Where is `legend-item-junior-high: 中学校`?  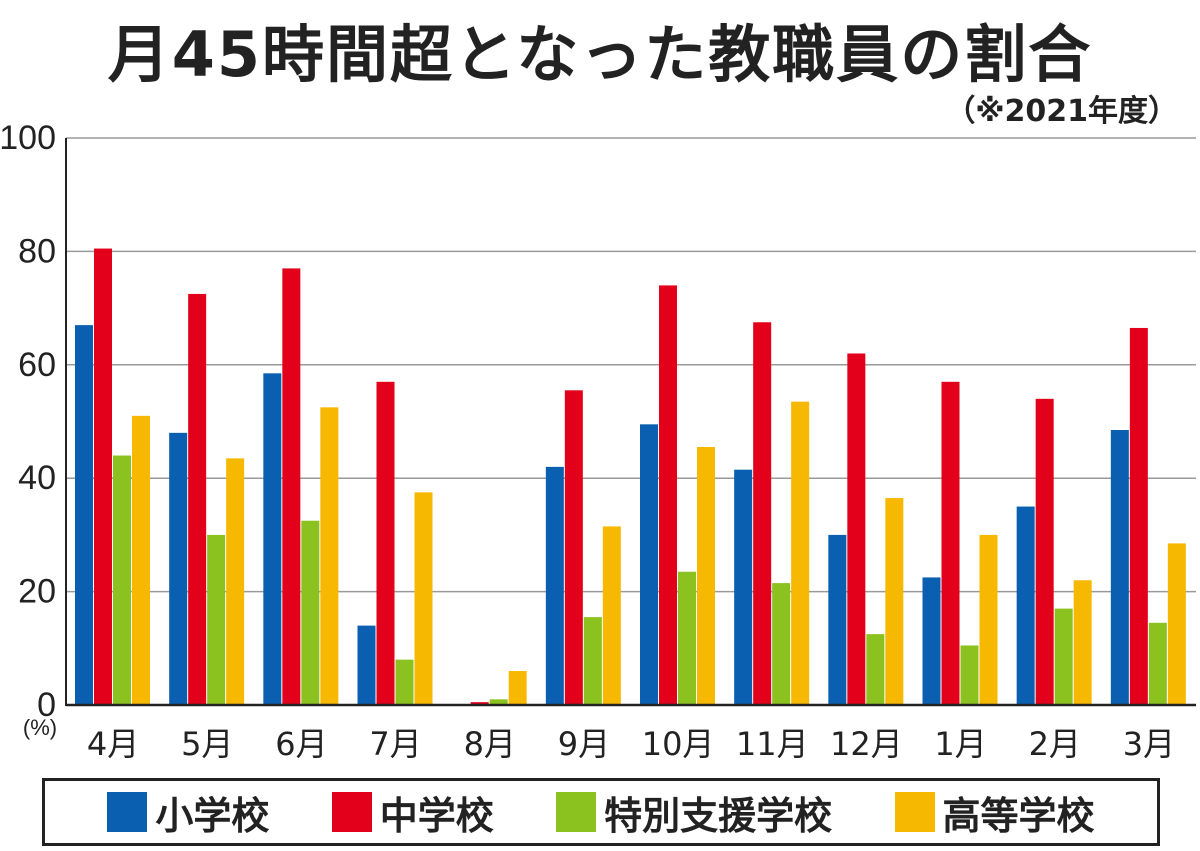
legend-item-junior-high: 中学校 is located at coordinates (412, 812).